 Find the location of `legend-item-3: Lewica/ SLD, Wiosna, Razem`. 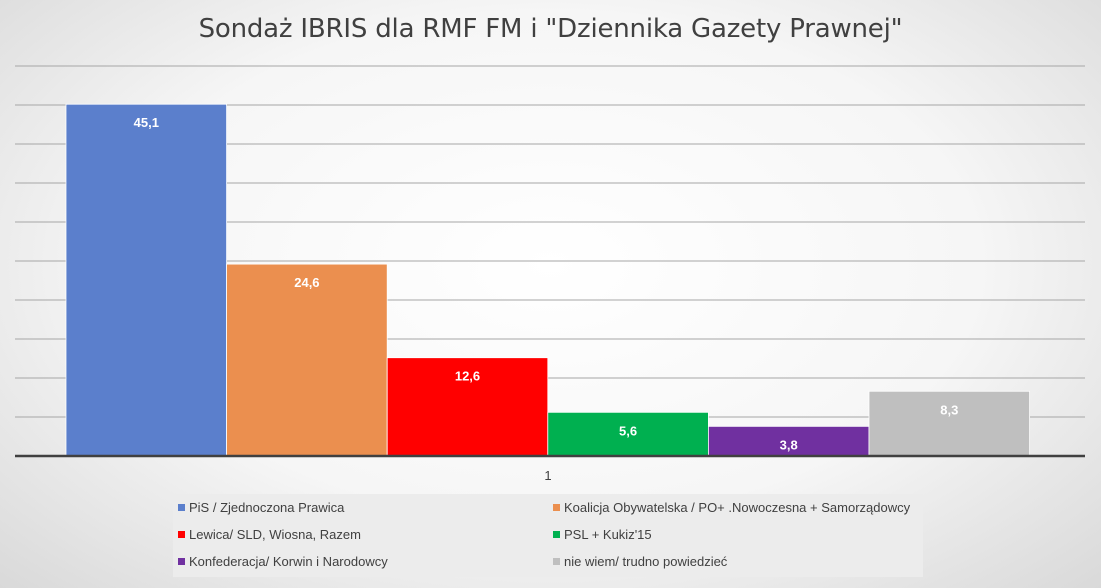

legend-item-3: Lewica/ SLD, Wiosna, Razem is located at coordinates (269, 534).